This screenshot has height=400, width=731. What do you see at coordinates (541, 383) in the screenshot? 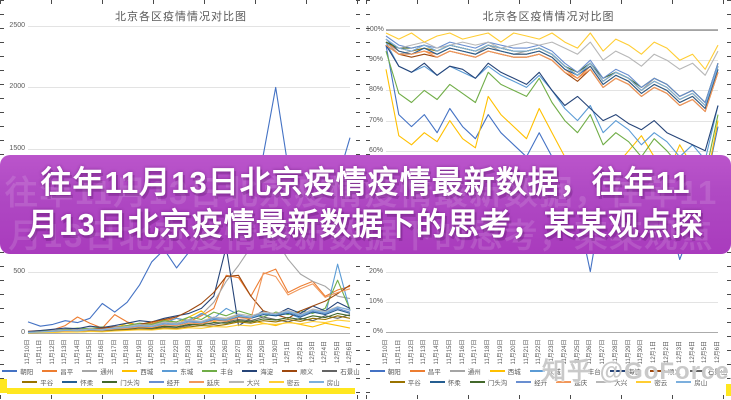
I see `legend-label: 经开` at bounding box center [541, 383].